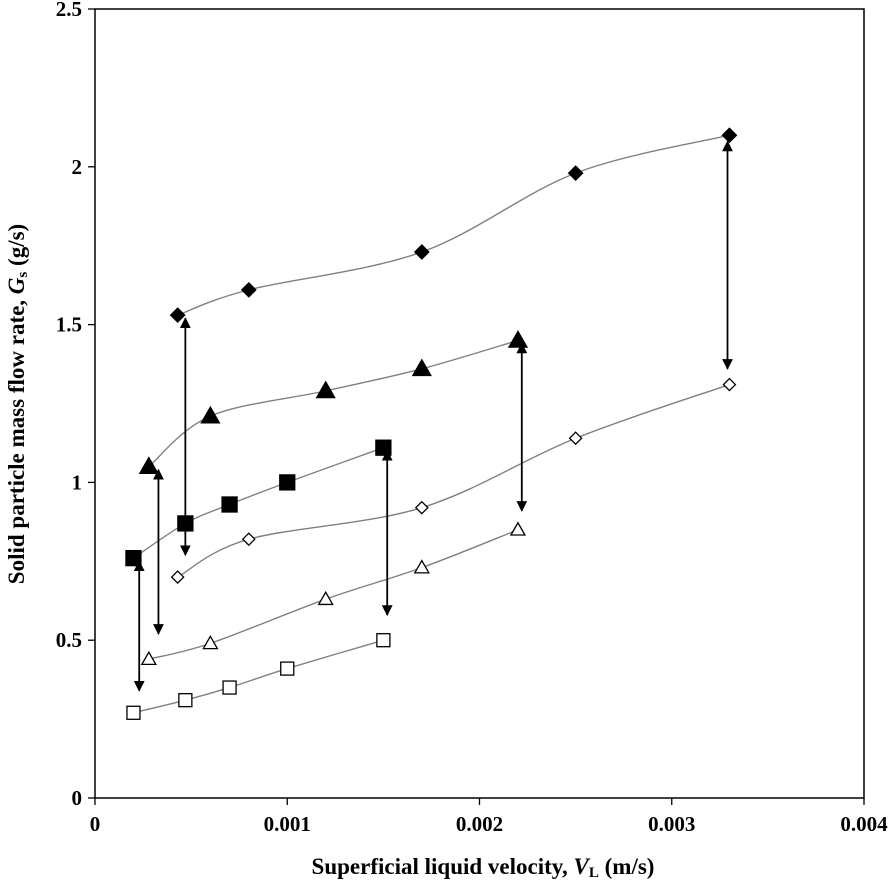 The width and height of the screenshot is (896, 886). Describe the element at coordinates (69, 325) in the screenshot. I see `y-tick-label: 1.5` at that location.